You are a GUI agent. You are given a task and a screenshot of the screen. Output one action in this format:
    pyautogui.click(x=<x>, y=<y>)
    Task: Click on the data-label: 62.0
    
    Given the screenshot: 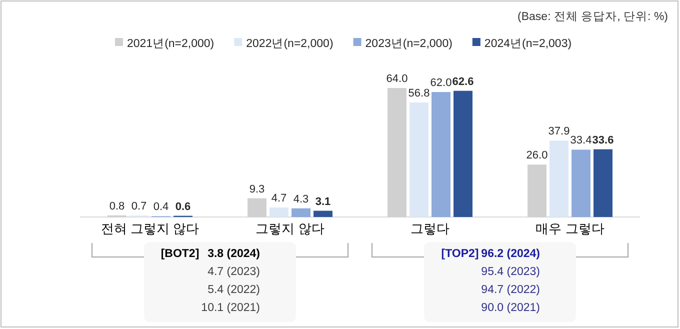 What is the action you would take?
    pyautogui.click(x=441, y=83)
    